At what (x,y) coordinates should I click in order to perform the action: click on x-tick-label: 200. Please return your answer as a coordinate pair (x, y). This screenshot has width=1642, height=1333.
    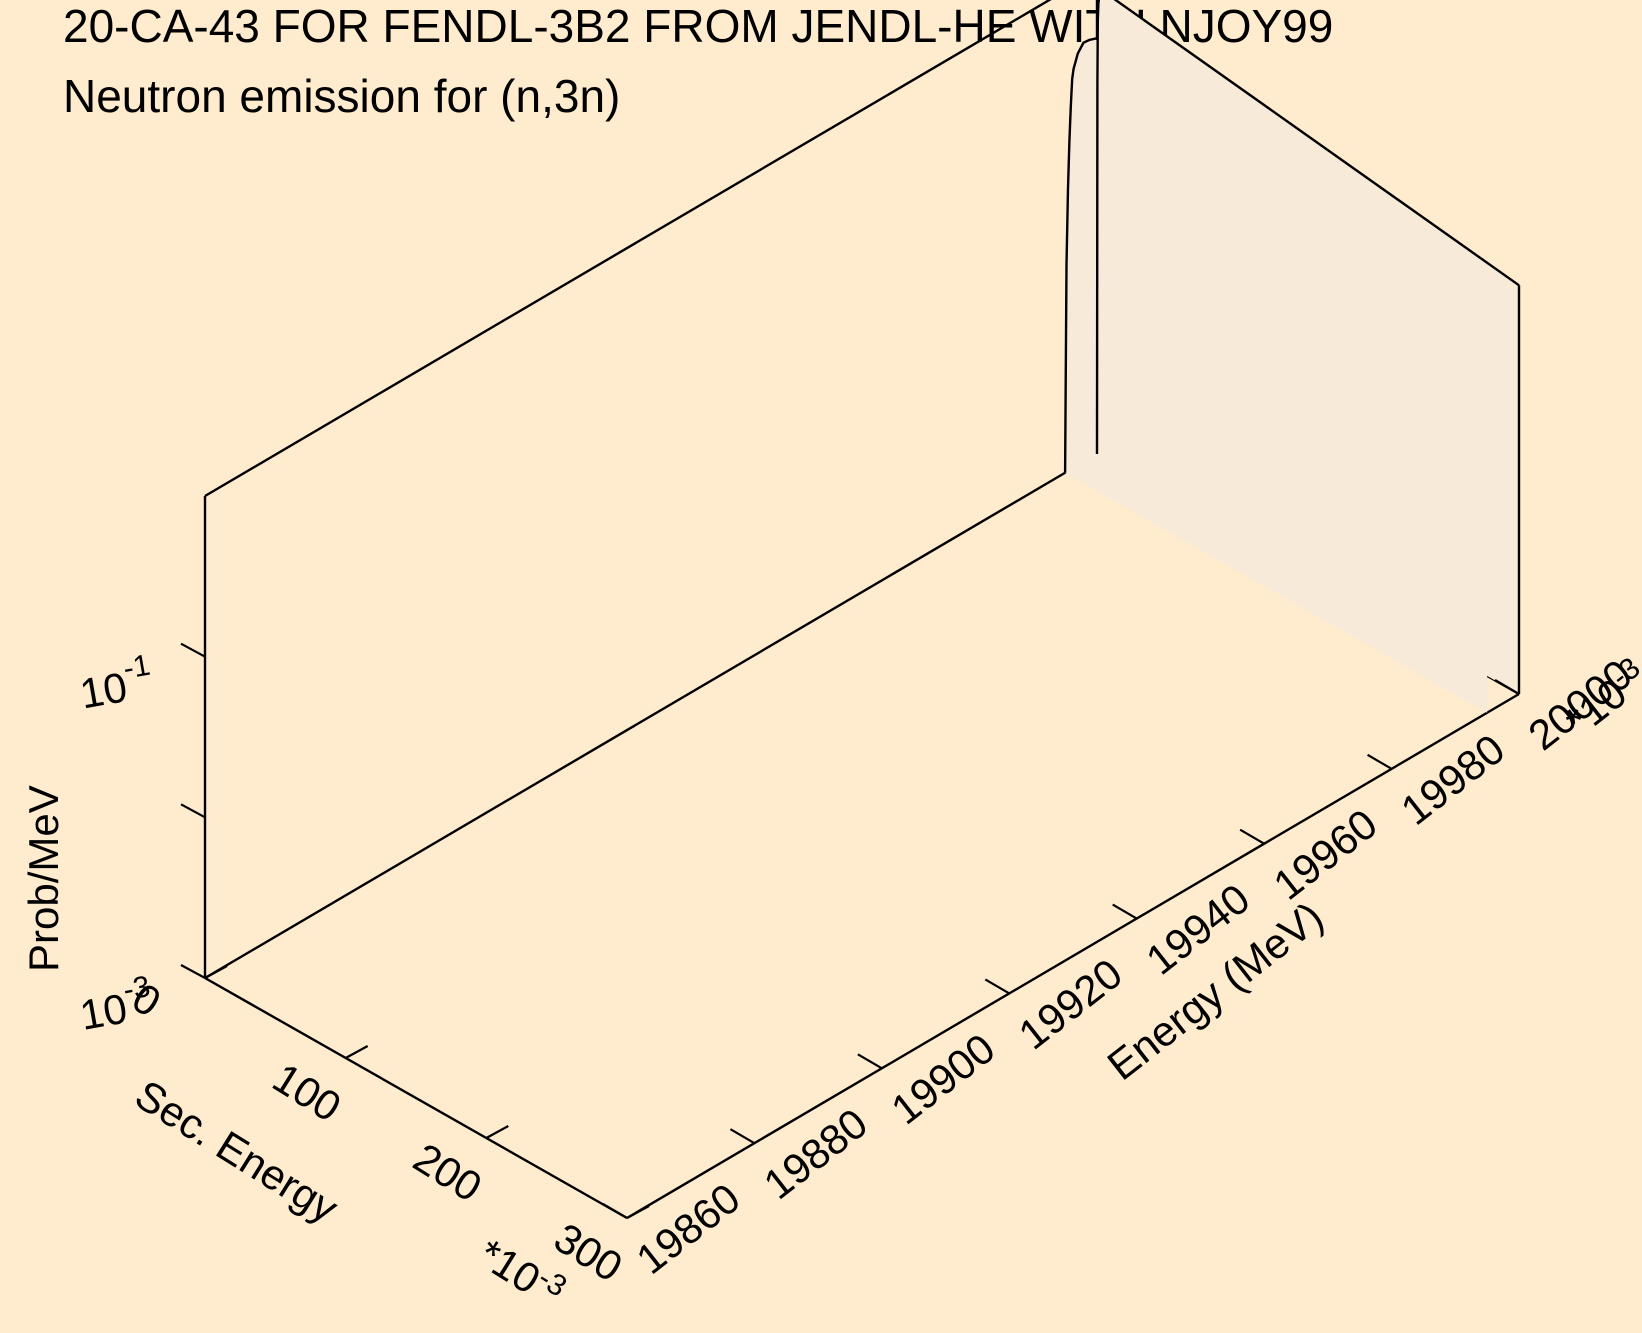
    Looking at the image, I should click on (448, 1172).